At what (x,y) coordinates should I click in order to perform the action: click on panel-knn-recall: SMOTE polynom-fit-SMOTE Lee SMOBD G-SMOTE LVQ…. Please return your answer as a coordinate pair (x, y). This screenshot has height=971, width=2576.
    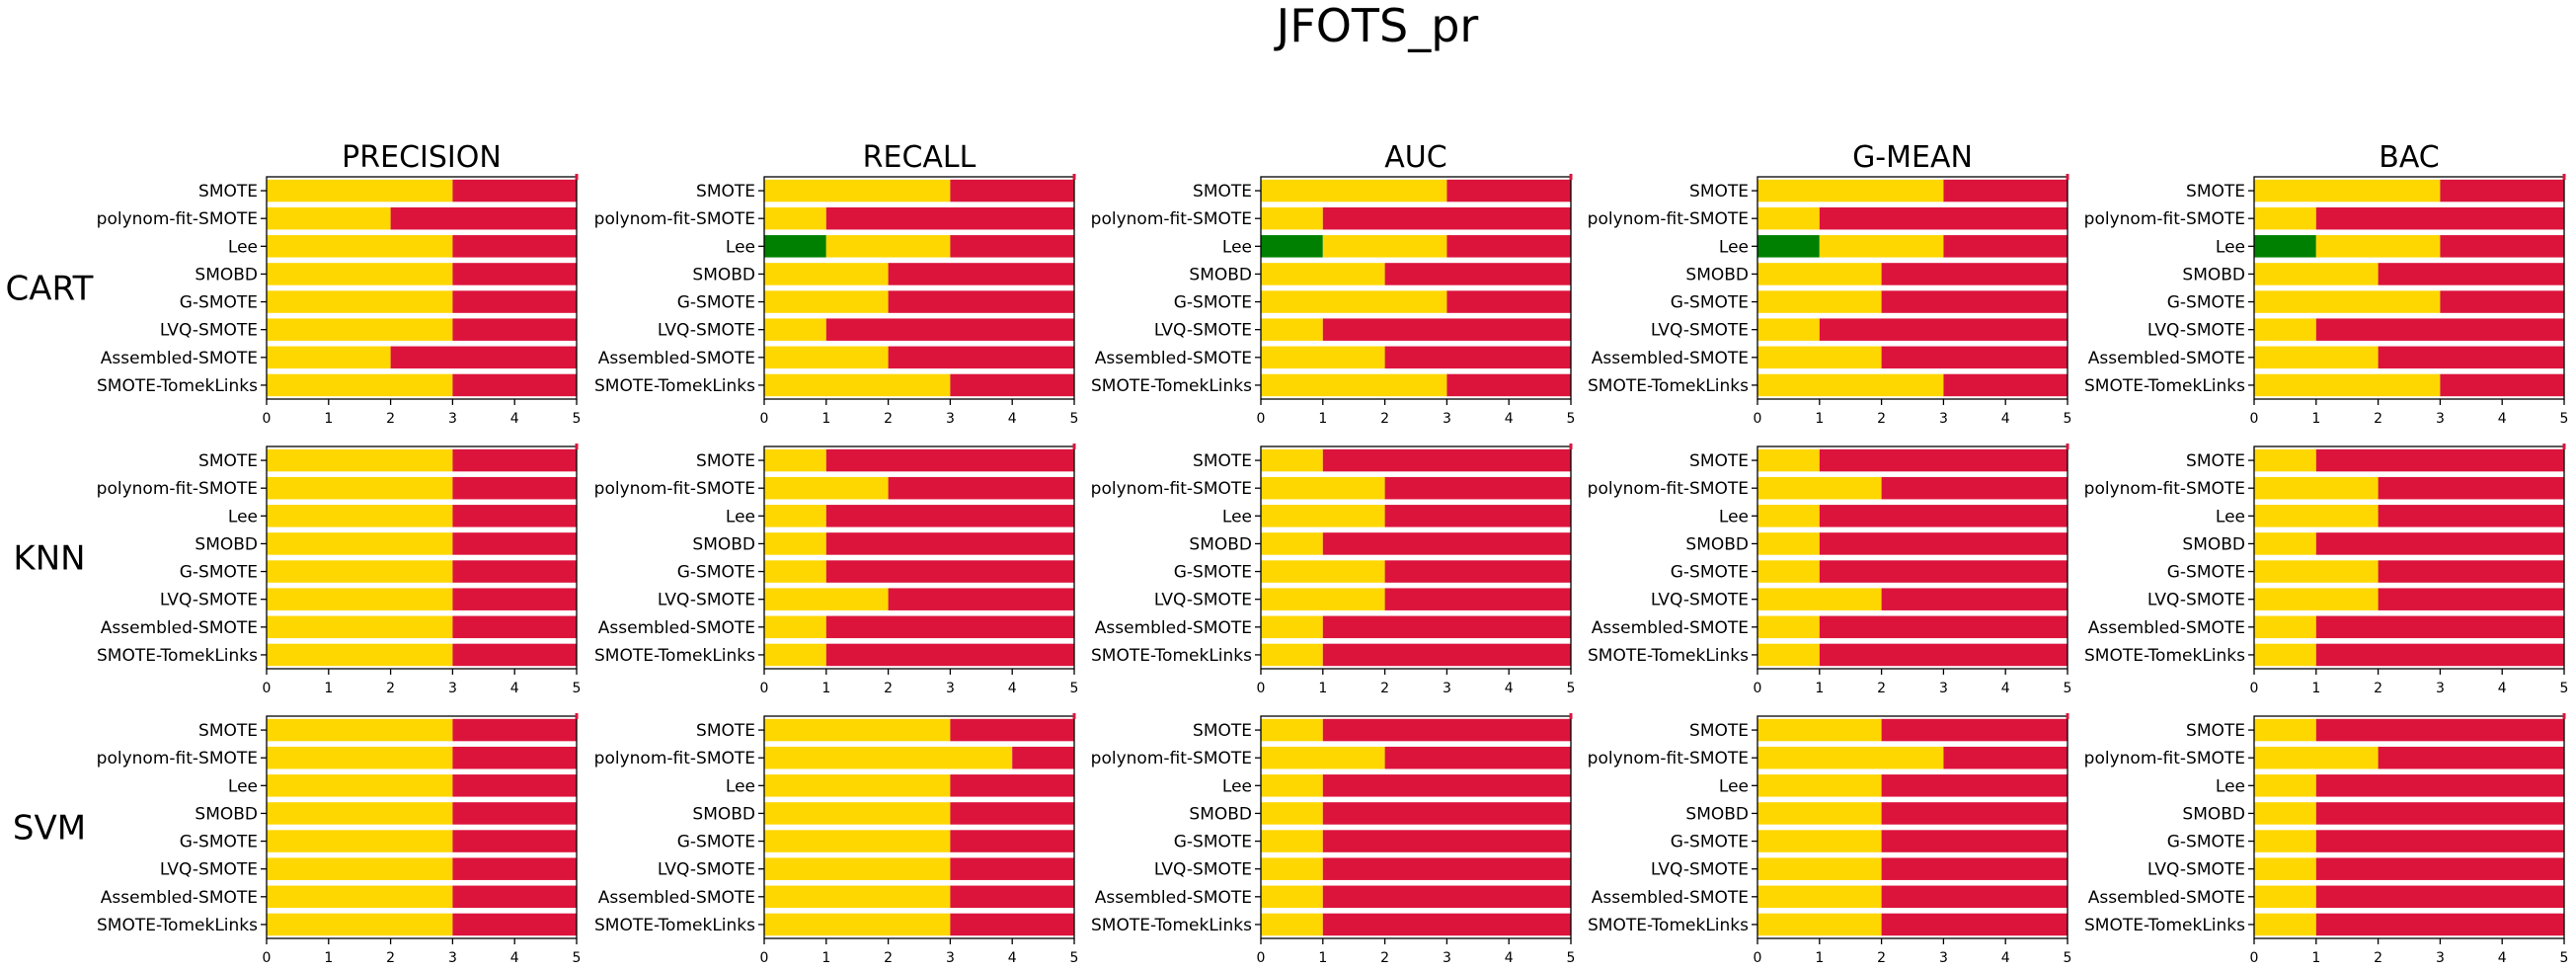
    Looking at the image, I should click on (836, 570).